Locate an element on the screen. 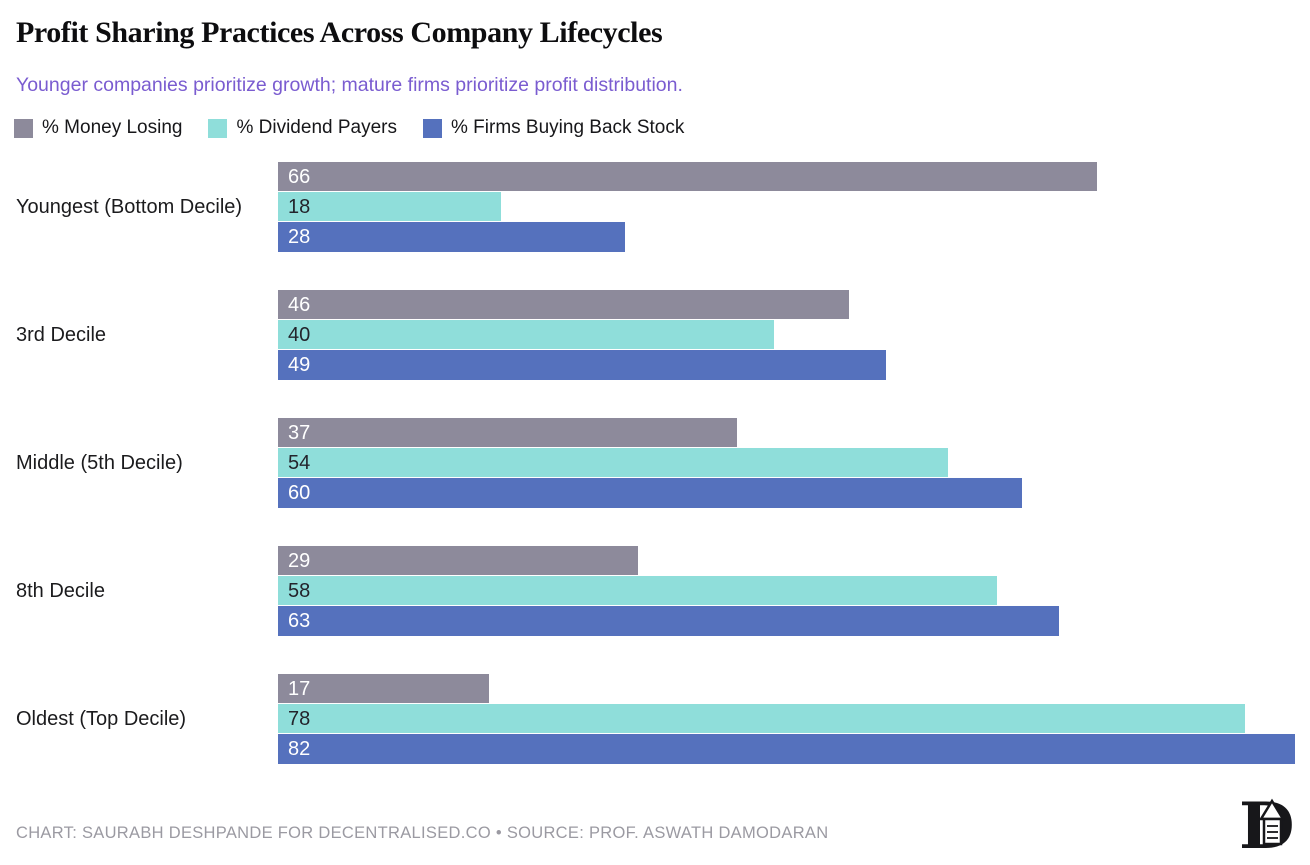 This screenshot has height=865, width=1310. bar-group: 8th Decile 29 58 63 is located at coordinates (655, 591).